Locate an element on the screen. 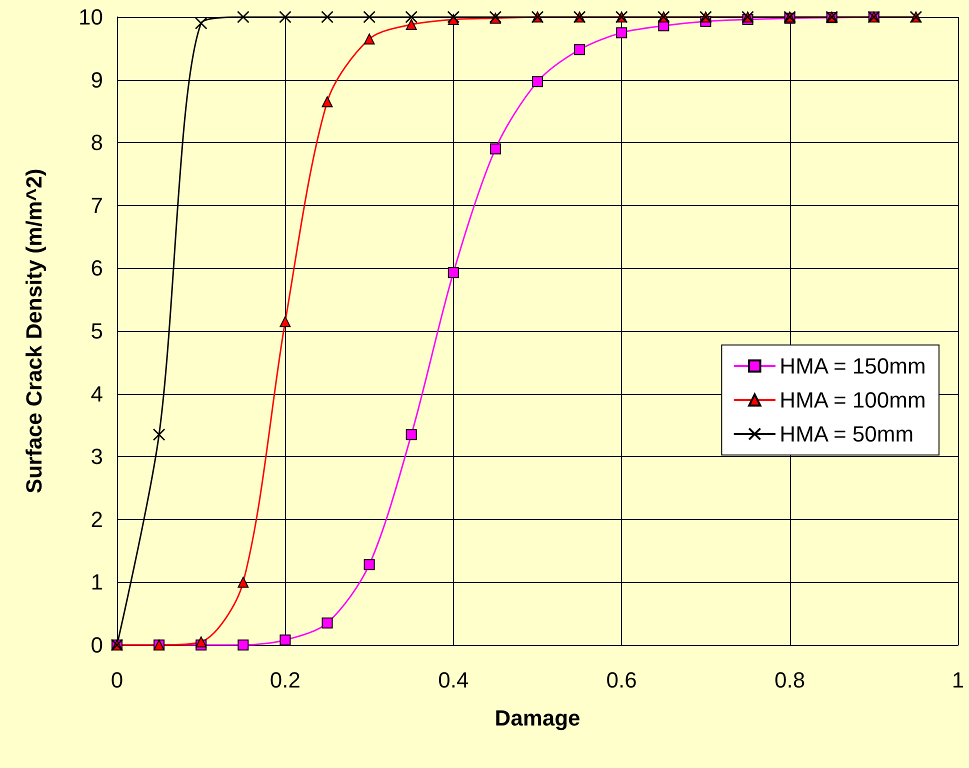  legend-label: HMA = 150mm is located at coordinates (853, 366).